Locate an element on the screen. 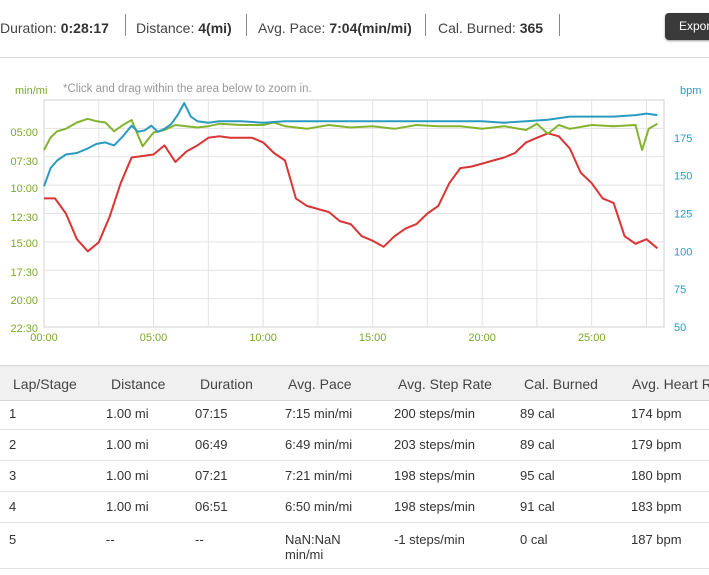  column-header-distance: Distance is located at coordinates (138, 384).